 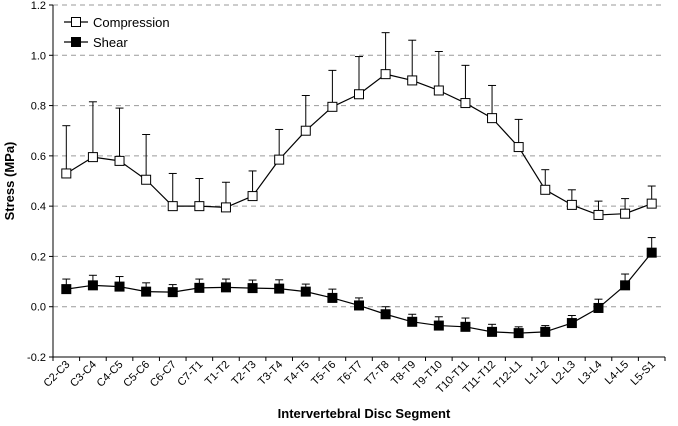 I want to click on x-tick-label: T6-T7, so click(x=350, y=373).